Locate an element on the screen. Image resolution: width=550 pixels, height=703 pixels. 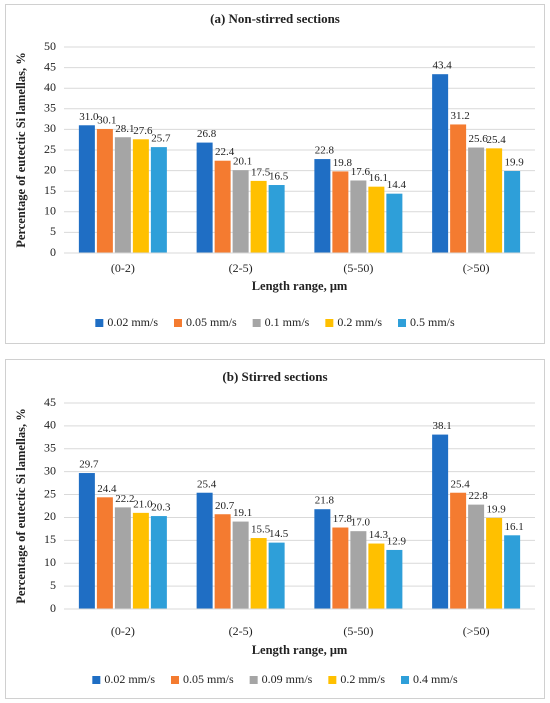
value-label: 17.5 is located at coordinates (261, 172).